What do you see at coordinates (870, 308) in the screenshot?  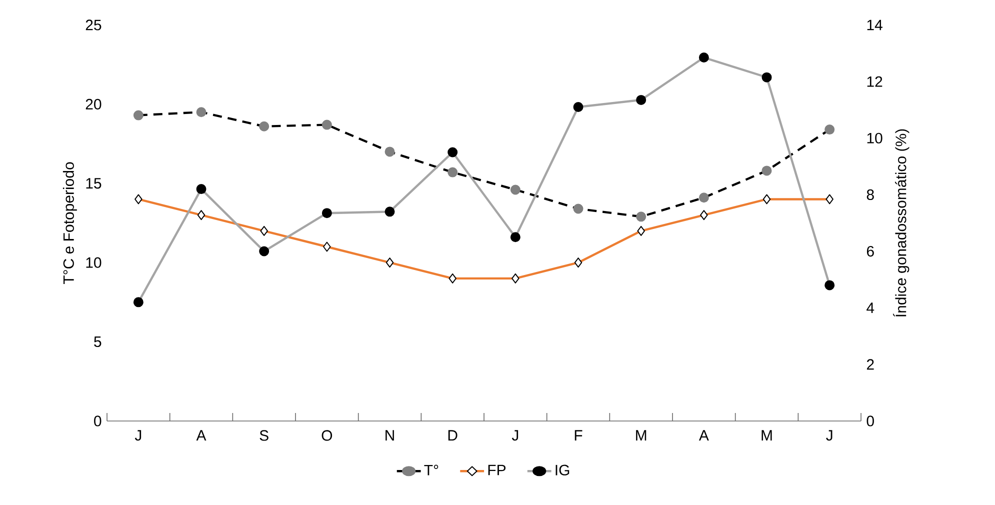 I see `y2-tick-label: 4` at bounding box center [870, 308].